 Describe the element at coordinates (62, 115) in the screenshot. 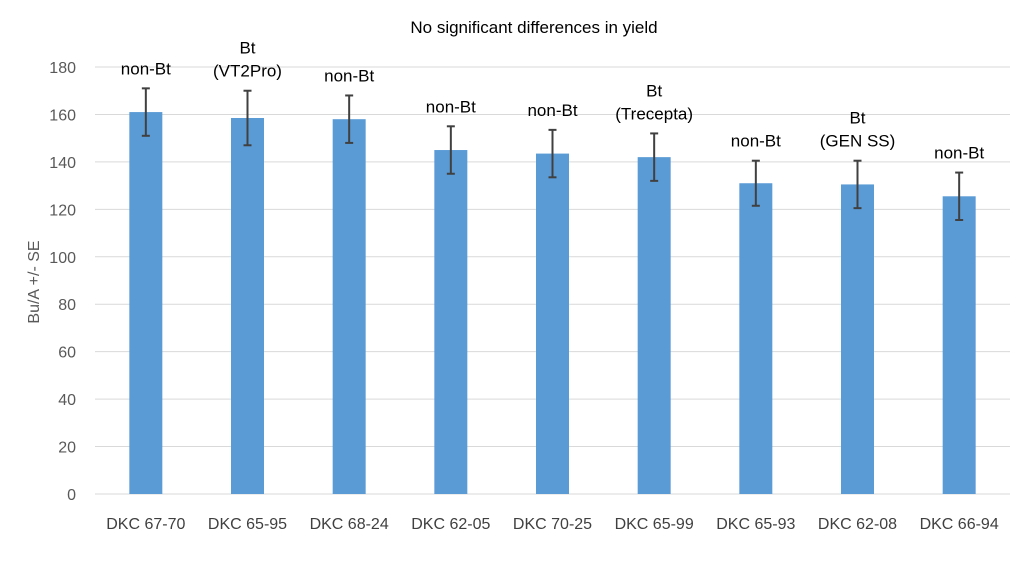

I see `y-tick-label: 160` at that location.